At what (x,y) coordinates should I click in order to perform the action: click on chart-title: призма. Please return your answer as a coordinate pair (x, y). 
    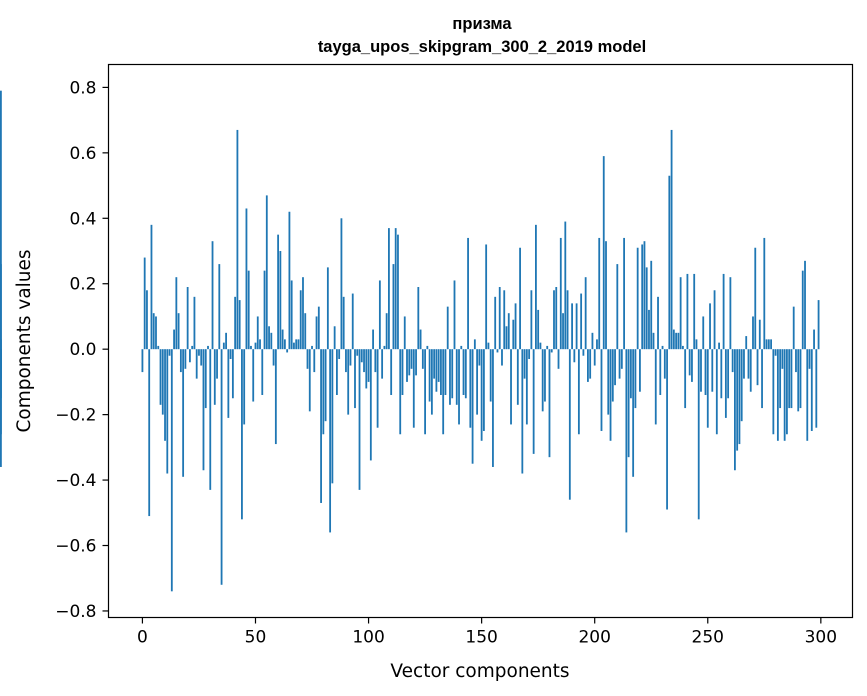
    Looking at the image, I should click on (482, 24).